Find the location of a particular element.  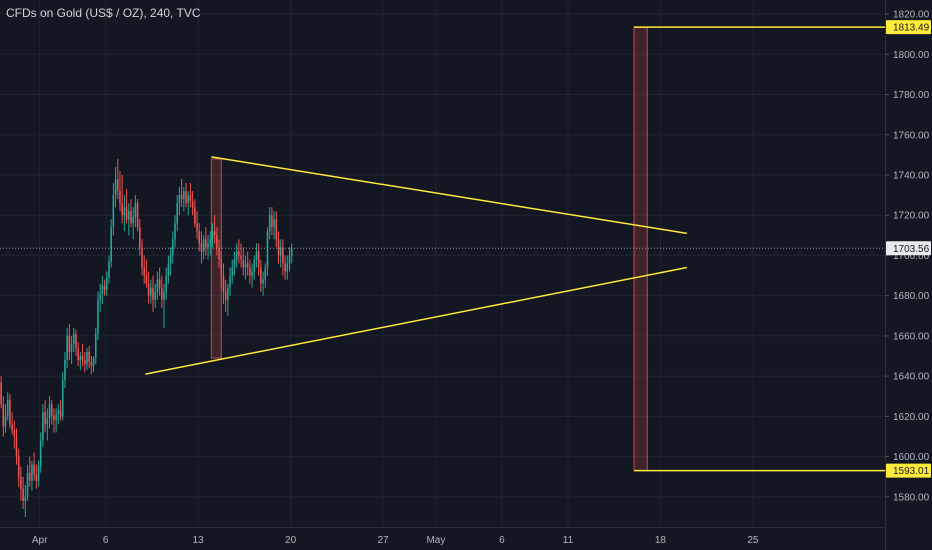

x-tick-label: 18 is located at coordinates (661, 540).